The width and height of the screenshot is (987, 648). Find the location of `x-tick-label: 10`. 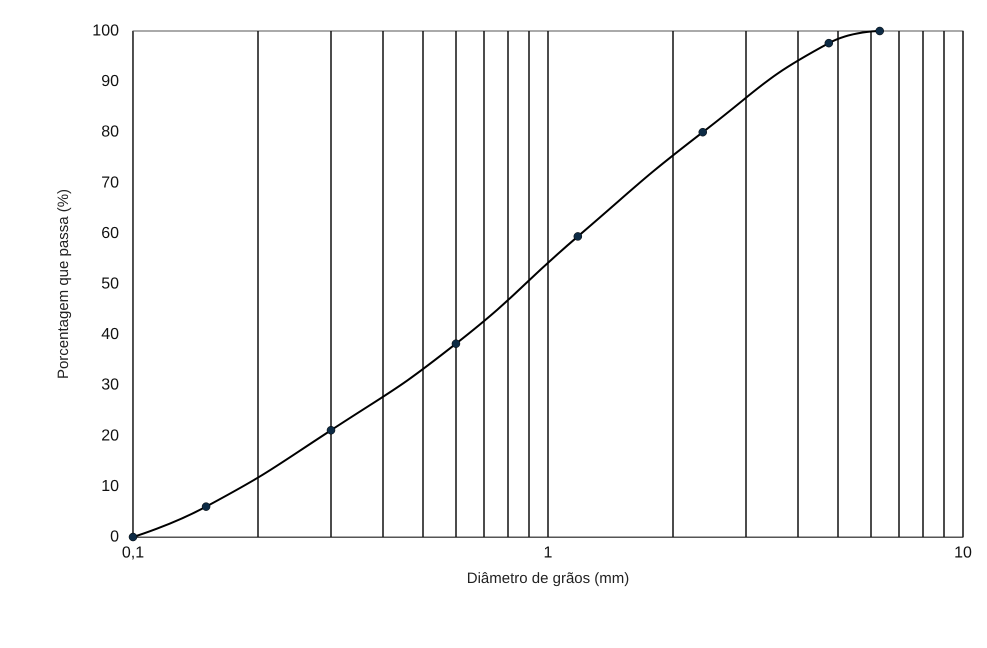

x-tick-label: 10 is located at coordinates (963, 553).